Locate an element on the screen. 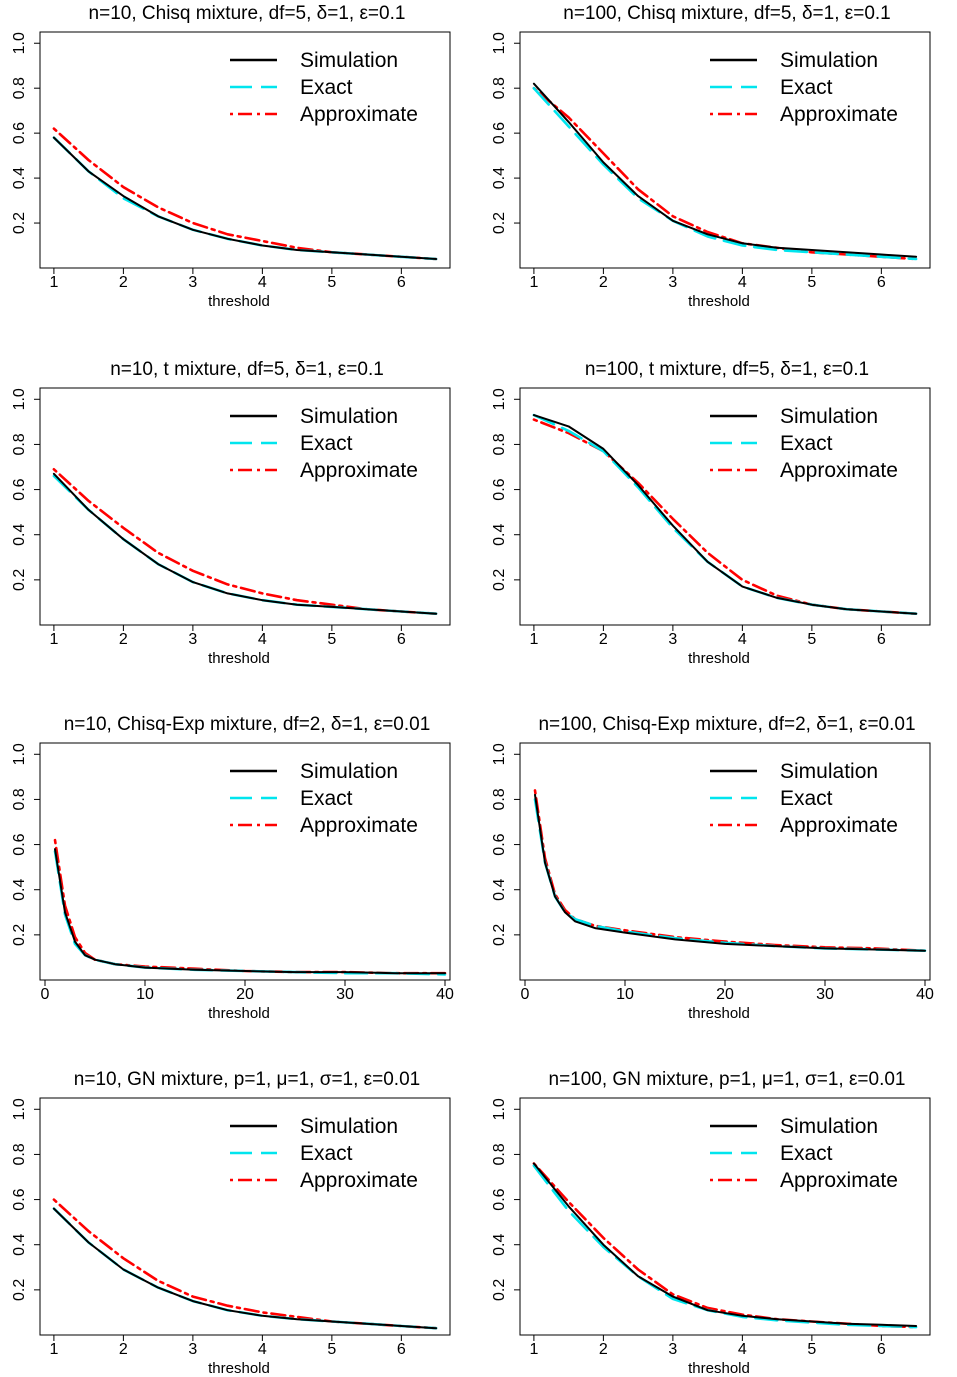  panel-title: n=100, t mixture, df=5, δ=1, ε=0.1 is located at coordinates (727, 369).